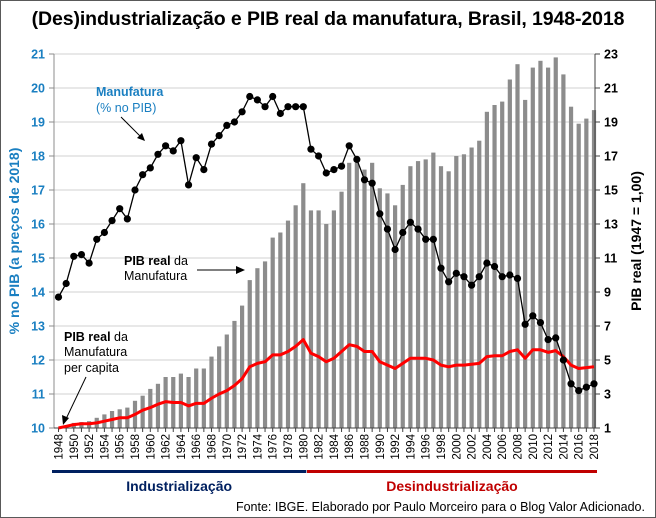 The image size is (656, 518). I want to click on bar-1969, so click(219, 387).